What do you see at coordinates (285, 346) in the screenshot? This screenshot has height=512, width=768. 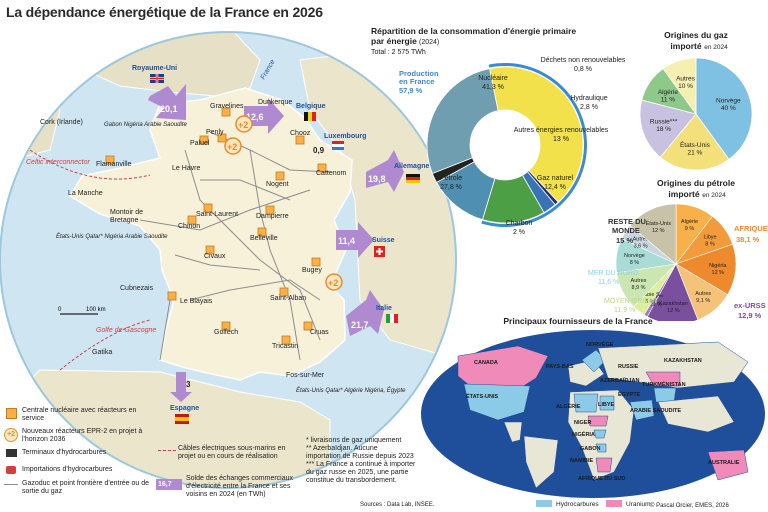 I see `plant-label-tricastin: Tricastin` at bounding box center [285, 346].